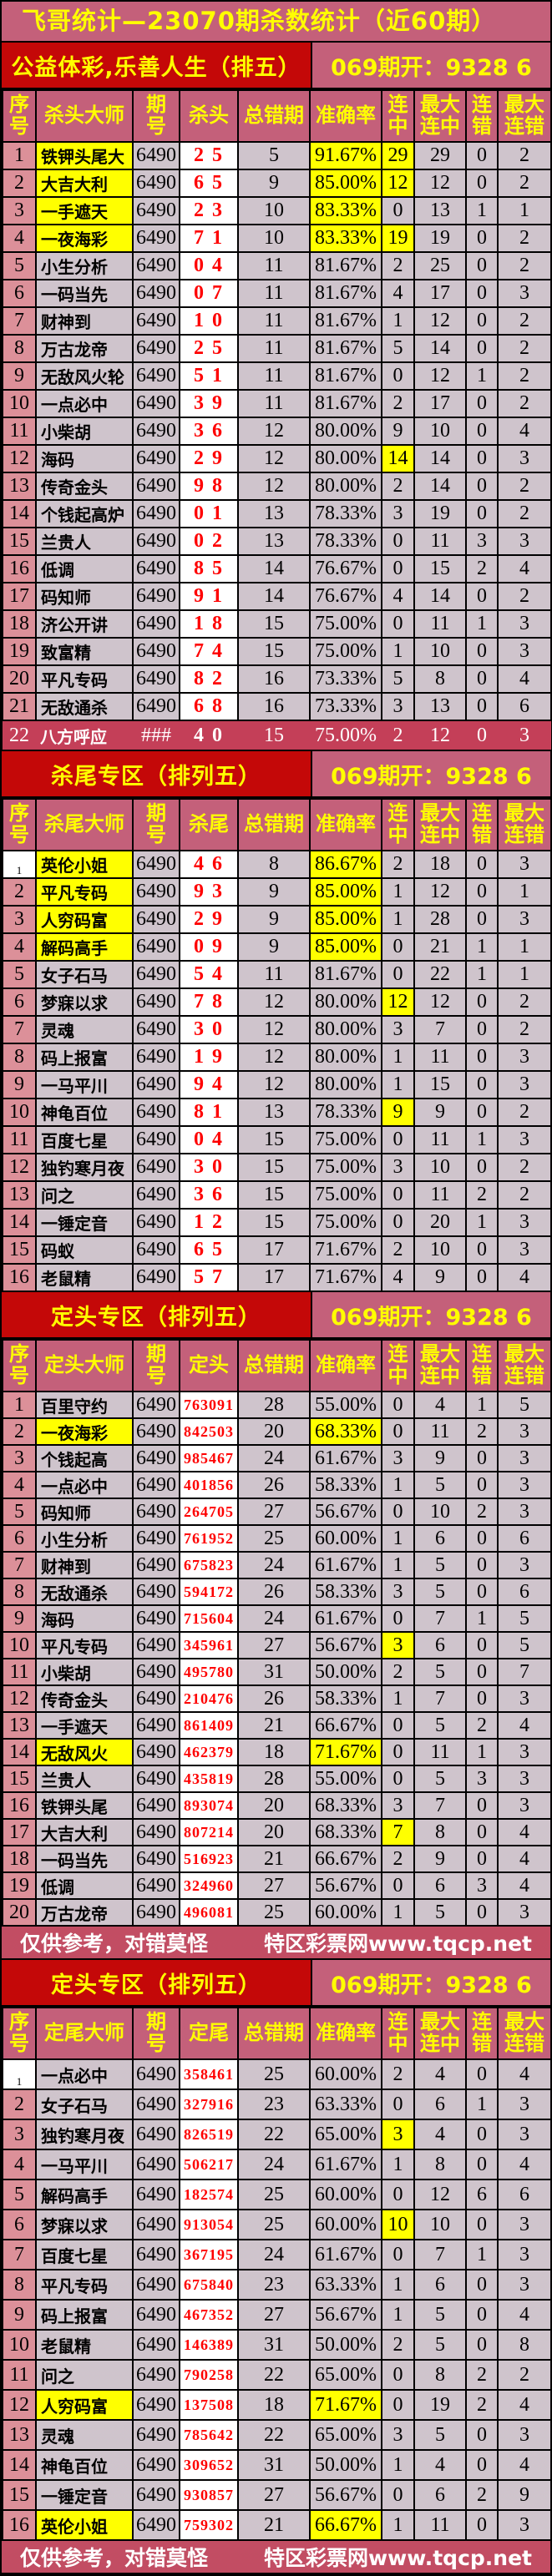  What do you see at coordinates (85, 1458) in the screenshot?
I see `cell-master-name: 个钱起高` at bounding box center [85, 1458].